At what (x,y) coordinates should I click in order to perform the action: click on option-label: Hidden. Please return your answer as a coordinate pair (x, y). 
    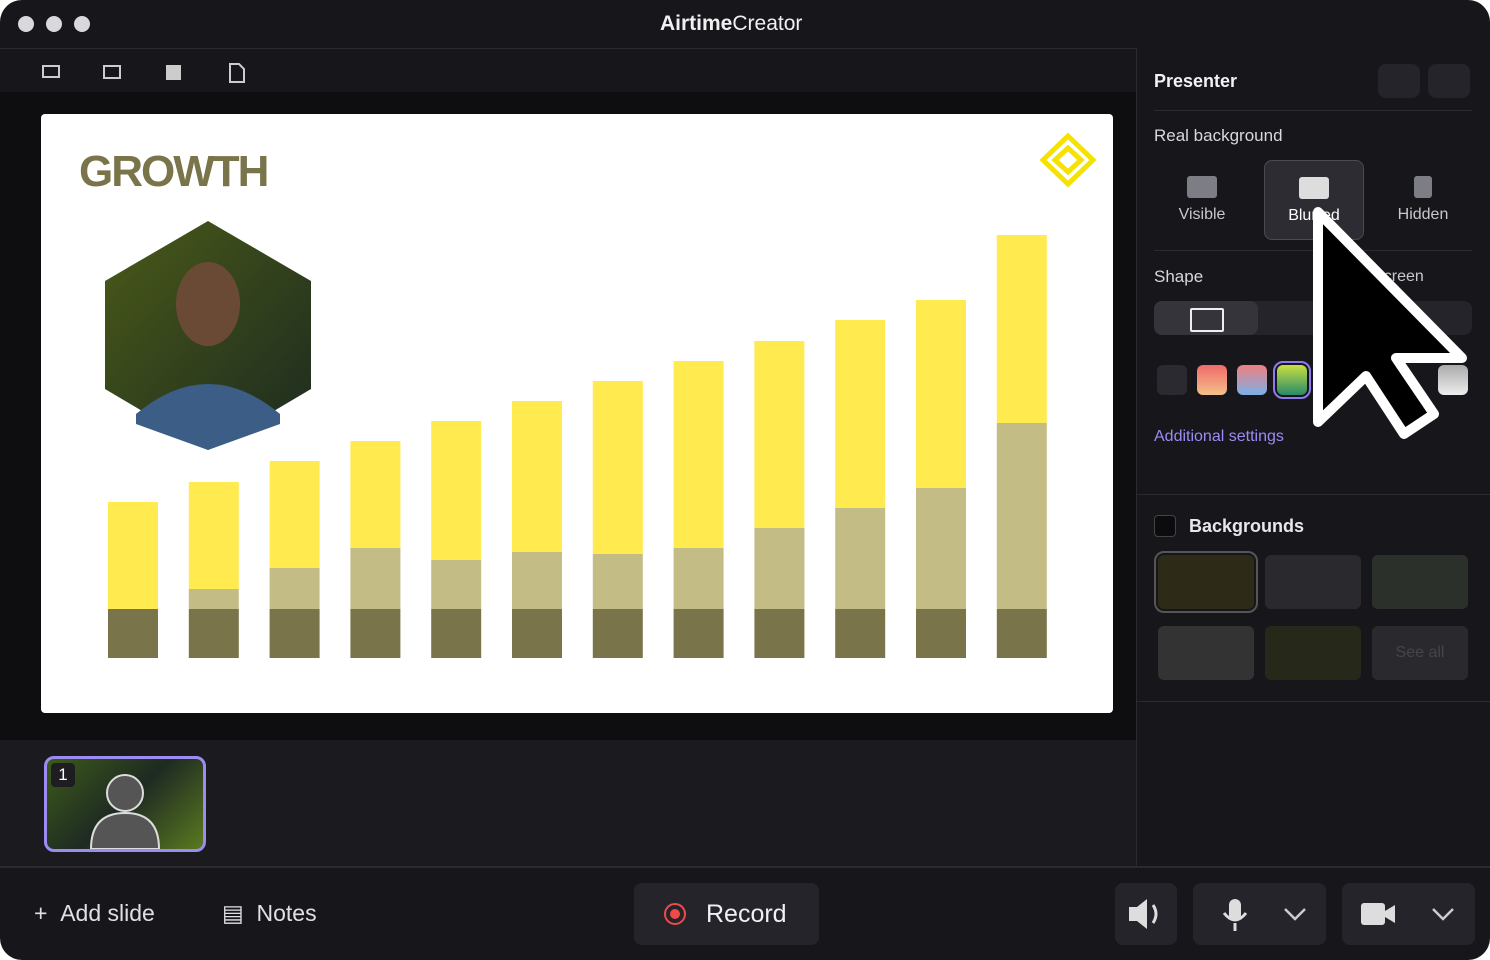
    Looking at the image, I should click on (1423, 214).